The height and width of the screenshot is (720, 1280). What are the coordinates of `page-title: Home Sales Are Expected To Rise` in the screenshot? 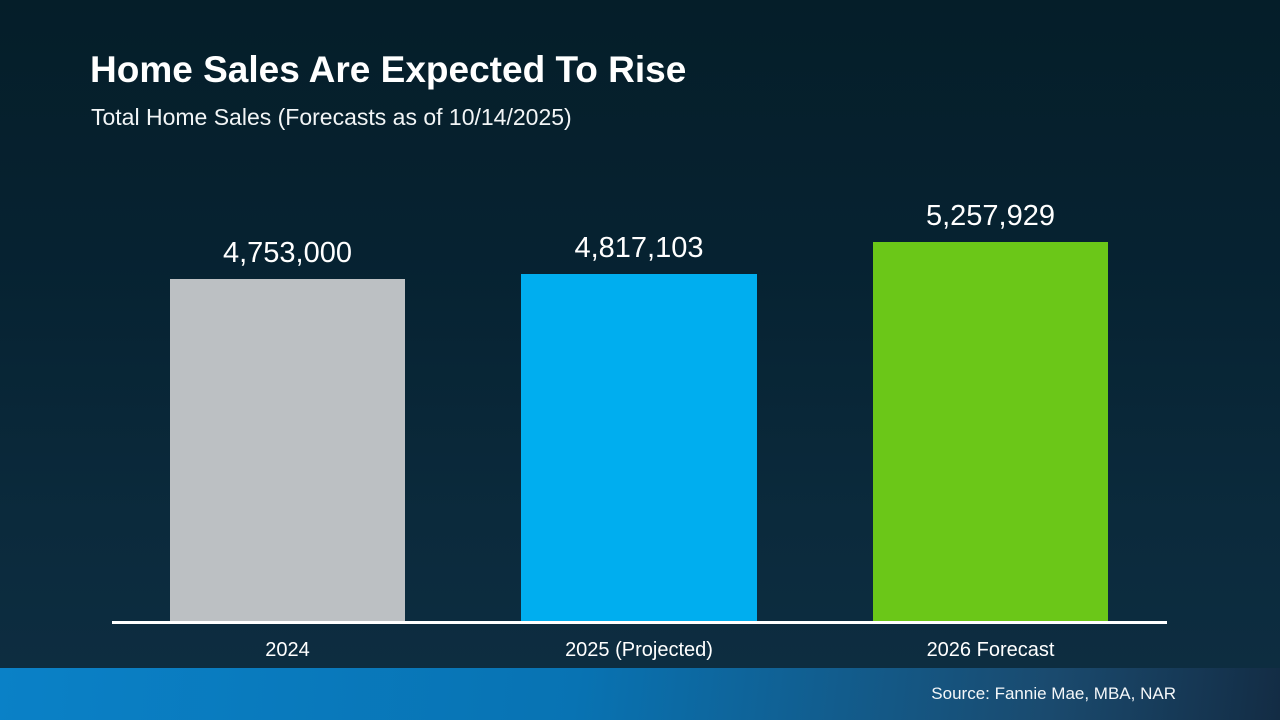 It's located at (388, 69).